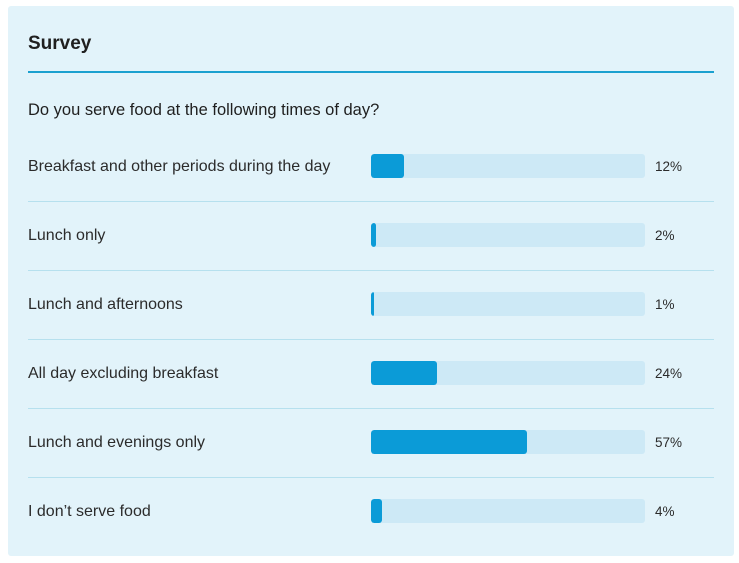 This screenshot has width=739, height=563. What do you see at coordinates (123, 373) in the screenshot?
I see `option-label: All day excluding breakfast` at bounding box center [123, 373].